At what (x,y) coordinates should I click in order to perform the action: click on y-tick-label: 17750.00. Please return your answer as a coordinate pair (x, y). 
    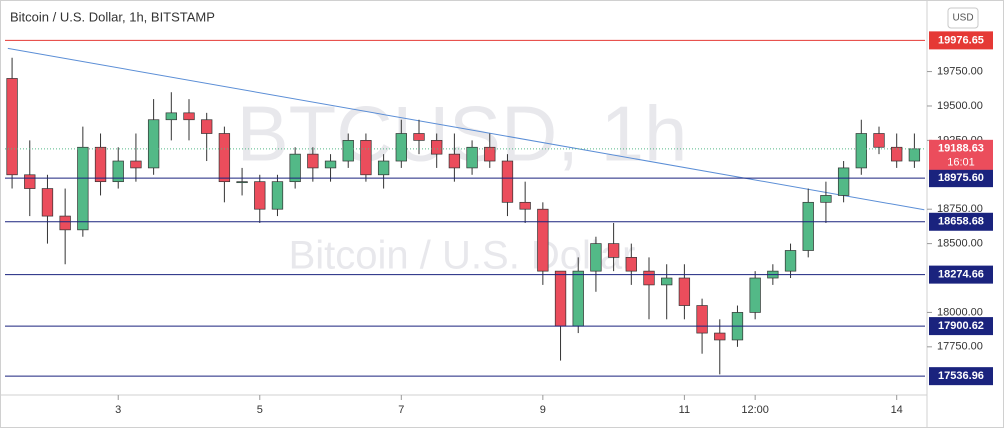
    Looking at the image, I should click on (960, 347).